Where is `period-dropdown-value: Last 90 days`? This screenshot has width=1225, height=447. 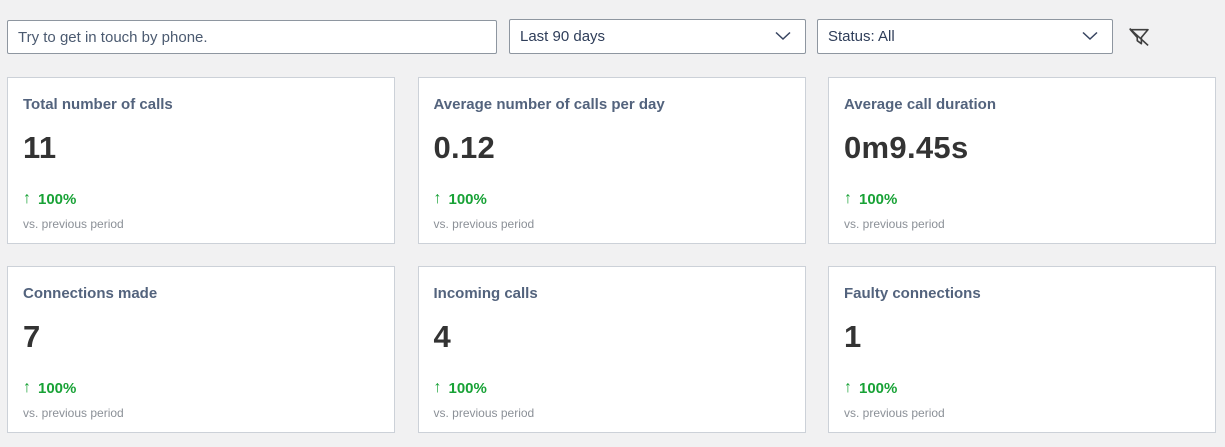 period-dropdown-value: Last 90 days is located at coordinates (563, 36).